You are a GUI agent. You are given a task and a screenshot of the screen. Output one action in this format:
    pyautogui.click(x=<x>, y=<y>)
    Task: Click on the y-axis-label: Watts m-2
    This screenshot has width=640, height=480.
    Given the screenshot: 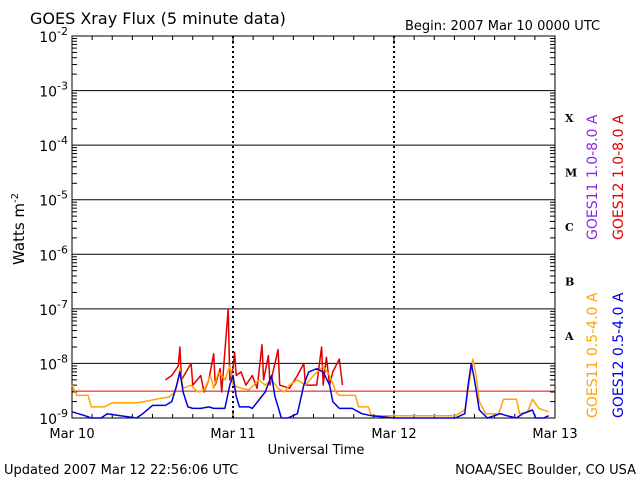 What is the action you would take?
    pyautogui.click(x=19, y=229)
    